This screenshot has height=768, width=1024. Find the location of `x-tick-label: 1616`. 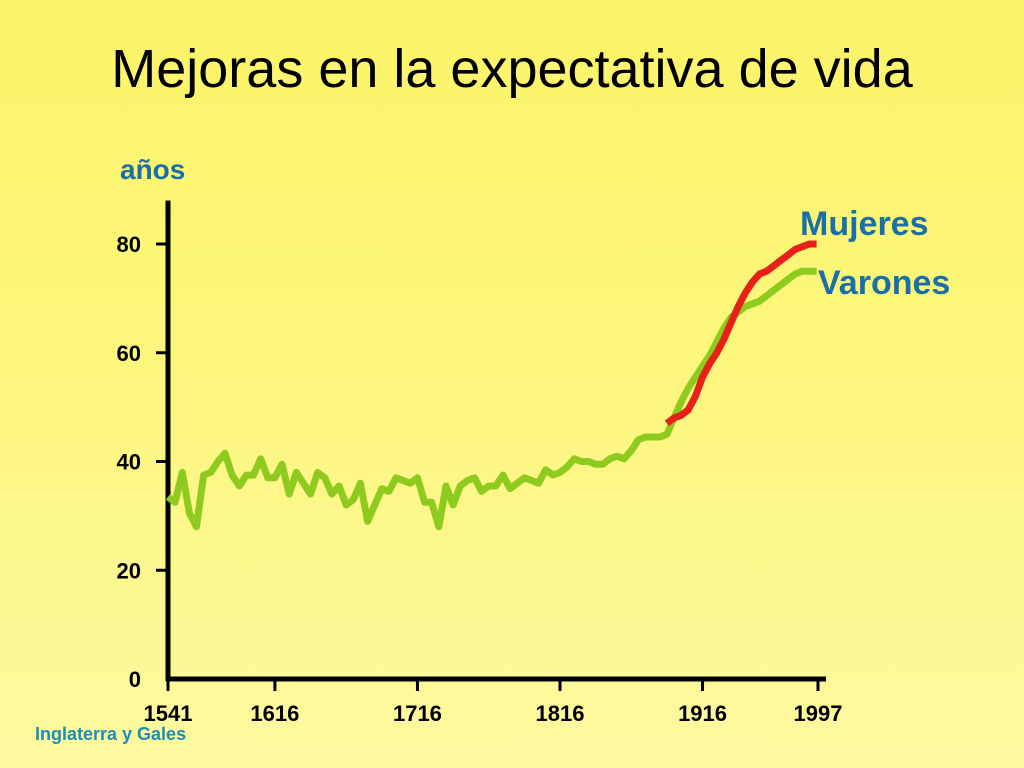

x-tick-label: 1616 is located at coordinates (274, 713).